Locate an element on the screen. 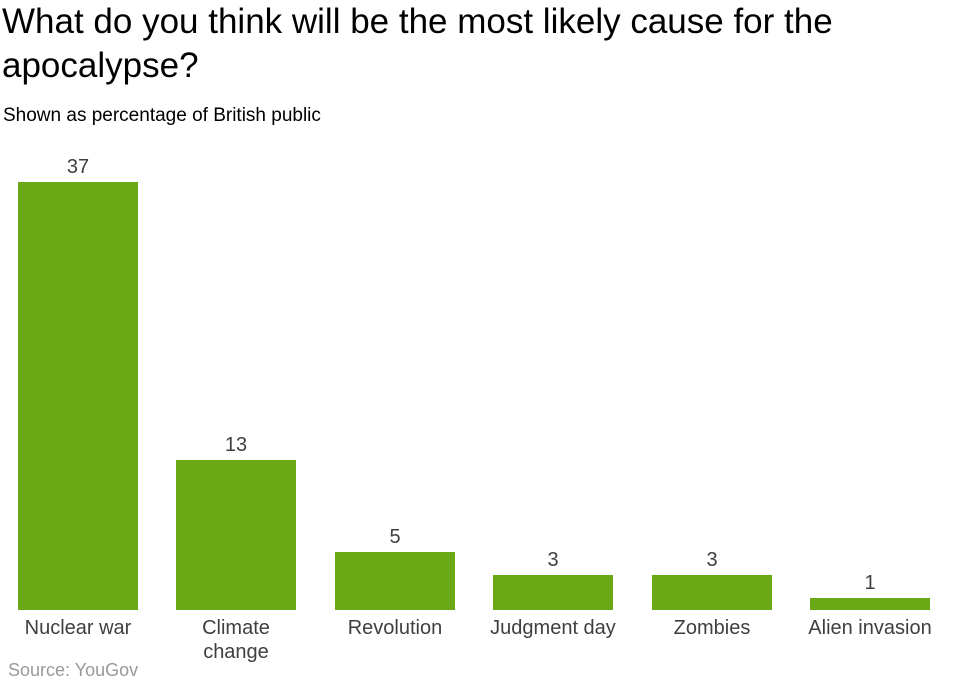  bar-judgment-day is located at coordinates (553, 592).